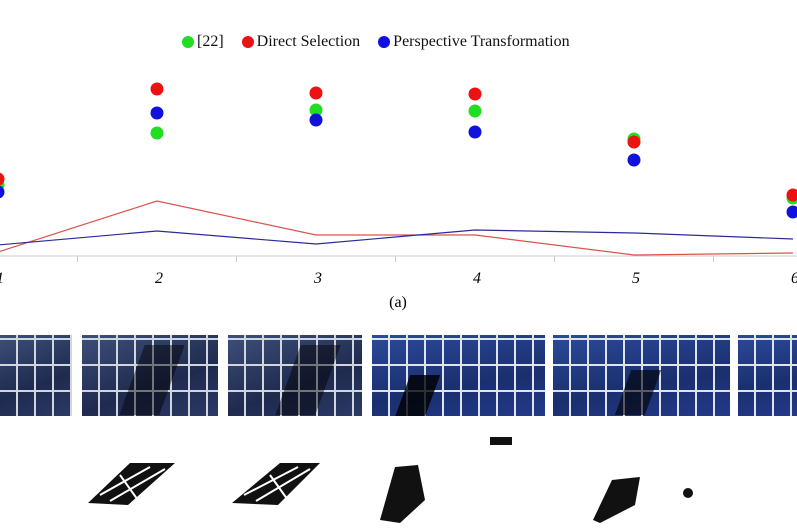 The image size is (797, 532). Describe the element at coordinates (397, 237) in the screenshot. I see `series-line-perspective-transformation-line-` at that location.